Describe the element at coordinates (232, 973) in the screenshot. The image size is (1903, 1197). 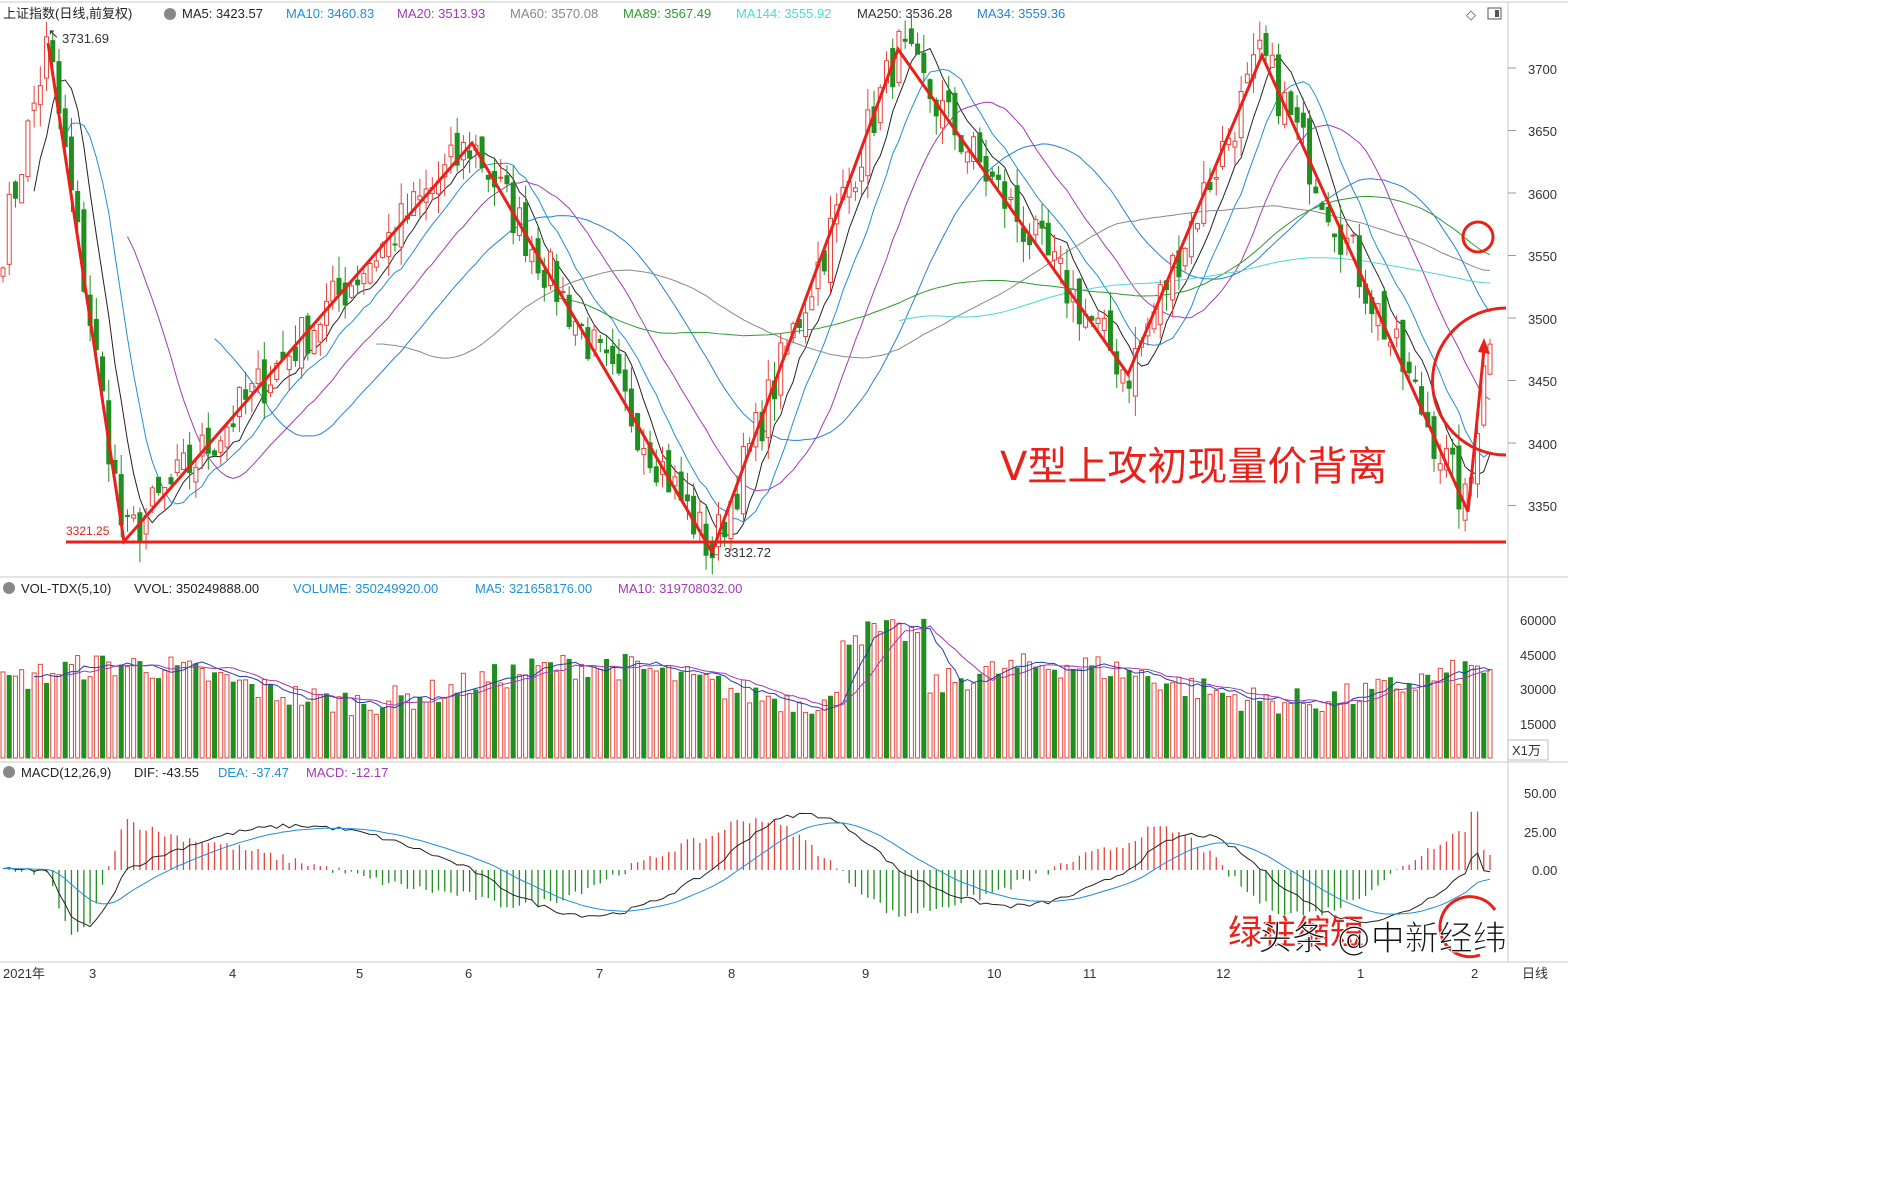
I see `time-label: 4` at that location.